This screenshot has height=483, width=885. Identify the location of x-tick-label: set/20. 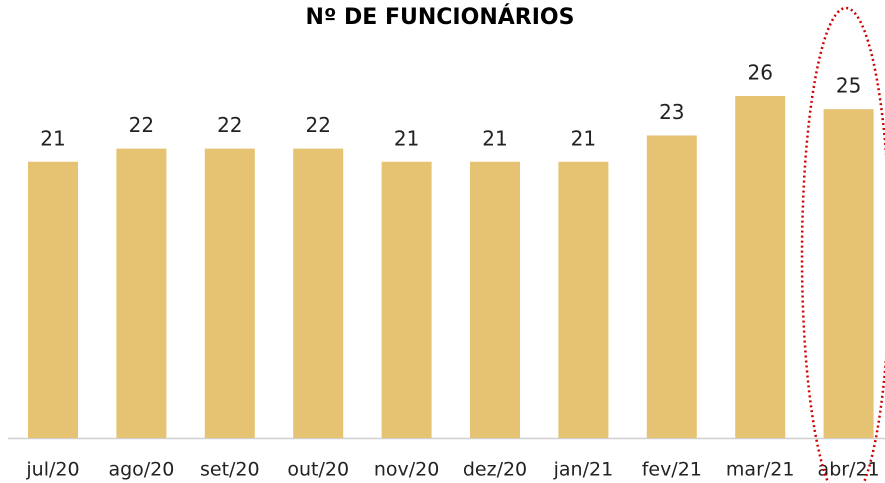
(230, 470).